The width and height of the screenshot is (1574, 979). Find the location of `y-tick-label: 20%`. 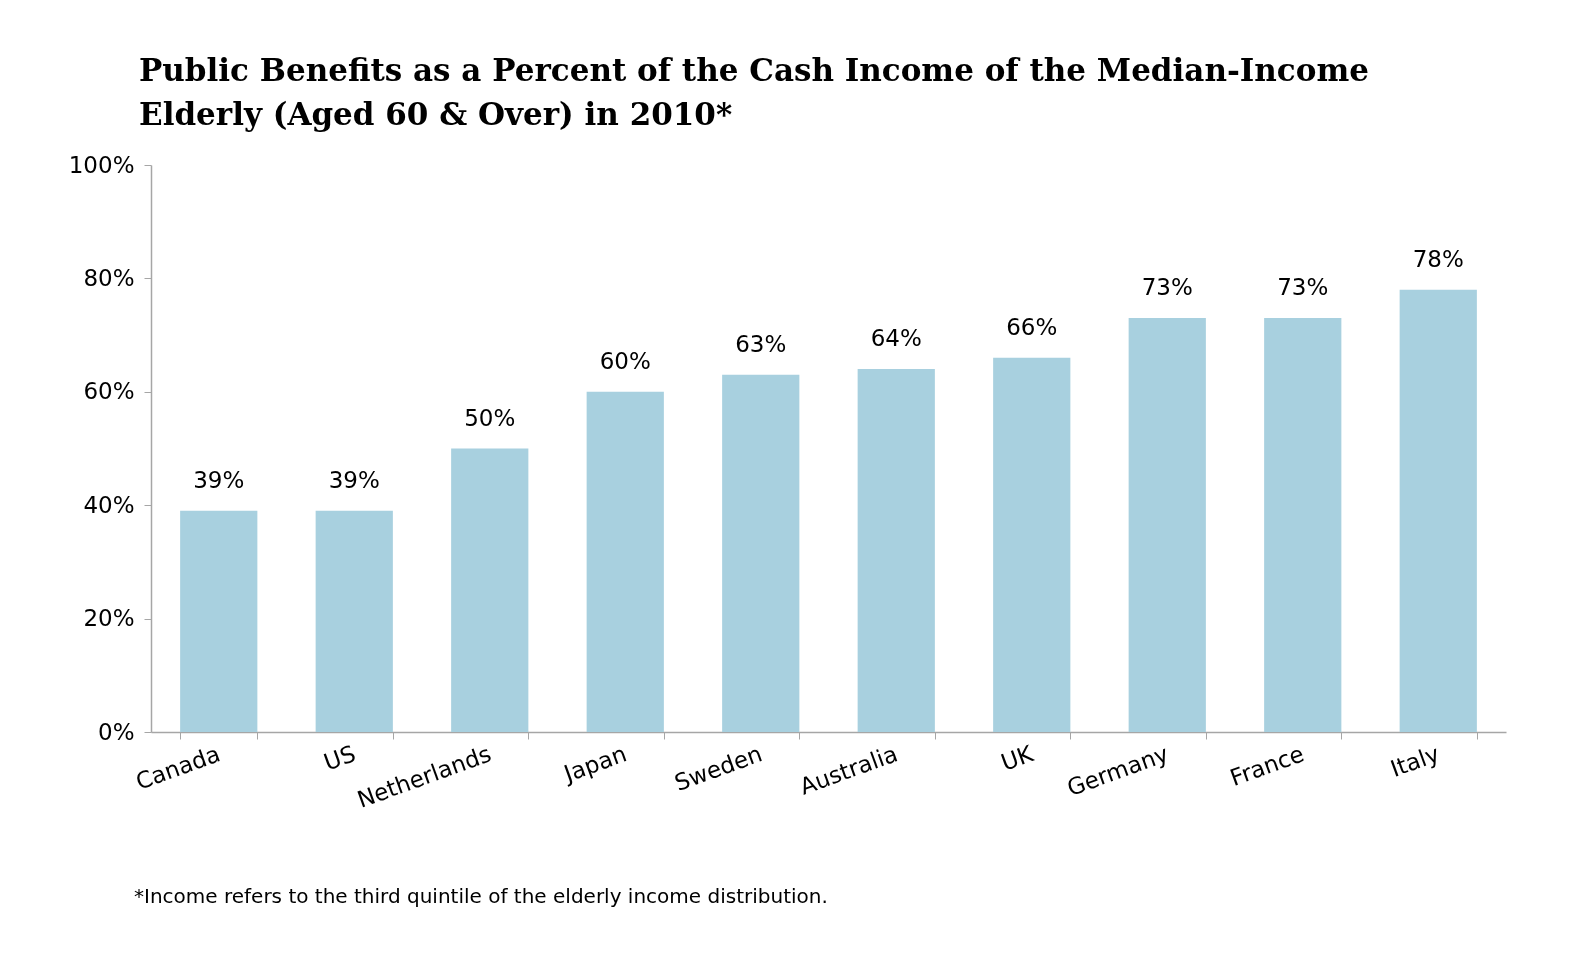

y-tick-label: 20% is located at coordinates (109, 618).